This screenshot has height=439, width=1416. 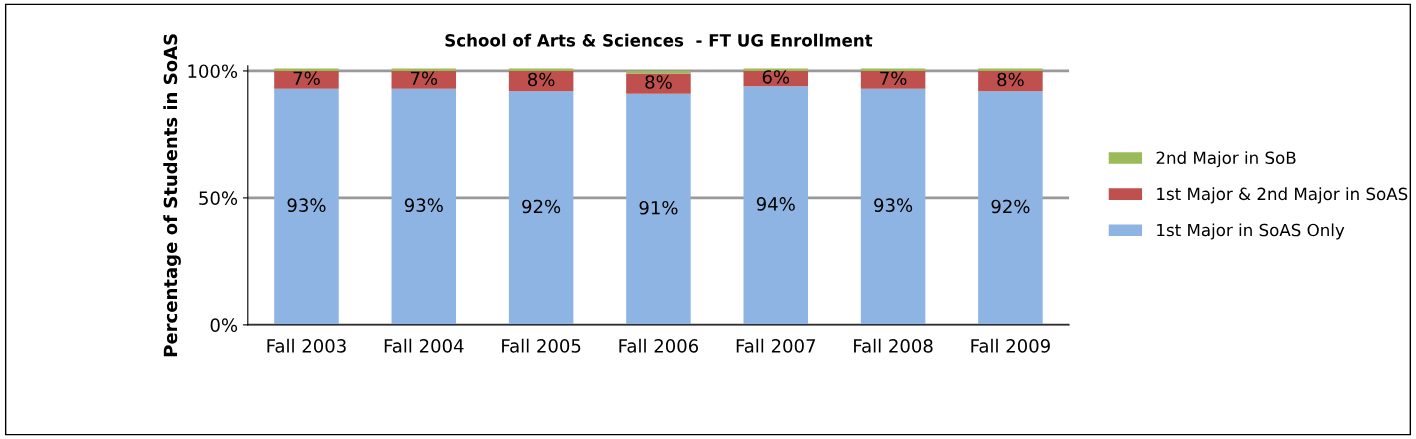 I want to click on legend-label: 2nd Major in SoB, so click(x=1226, y=159).